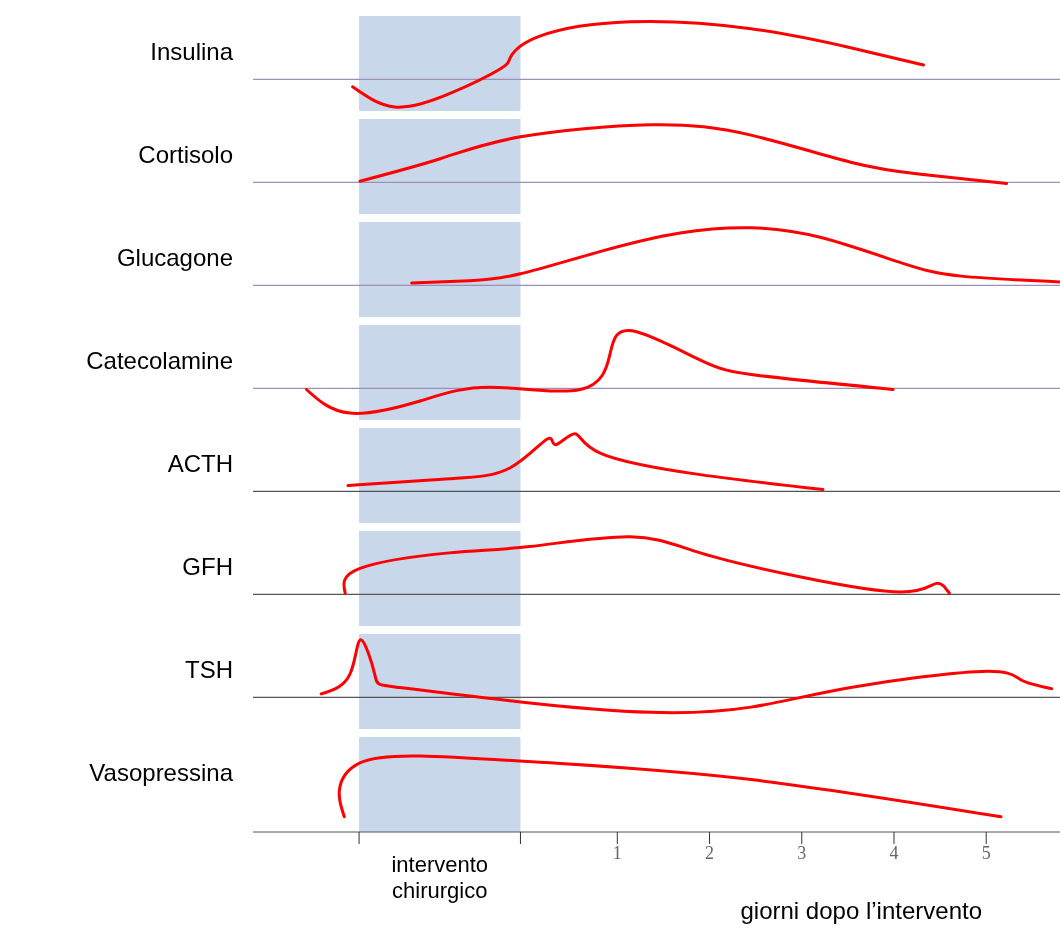 The height and width of the screenshot is (934, 1060). What do you see at coordinates (174, 258) in the screenshot?
I see `y-axis-title: Glucagone` at bounding box center [174, 258].